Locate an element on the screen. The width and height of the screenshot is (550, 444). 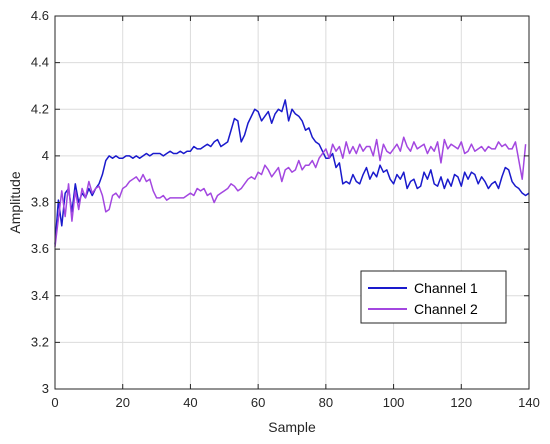
y-tick-label: 3.8 is located at coordinates (40, 202).